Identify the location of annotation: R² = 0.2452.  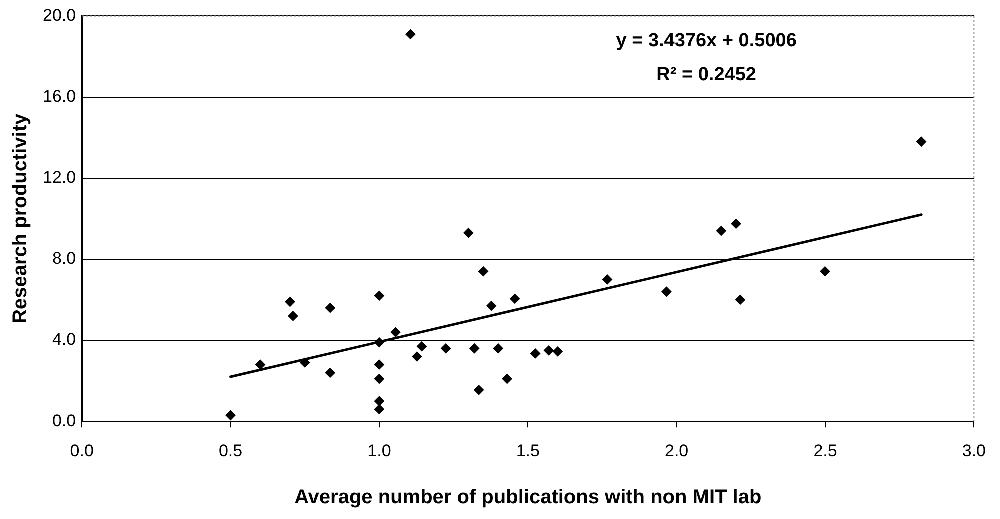
(706, 75).